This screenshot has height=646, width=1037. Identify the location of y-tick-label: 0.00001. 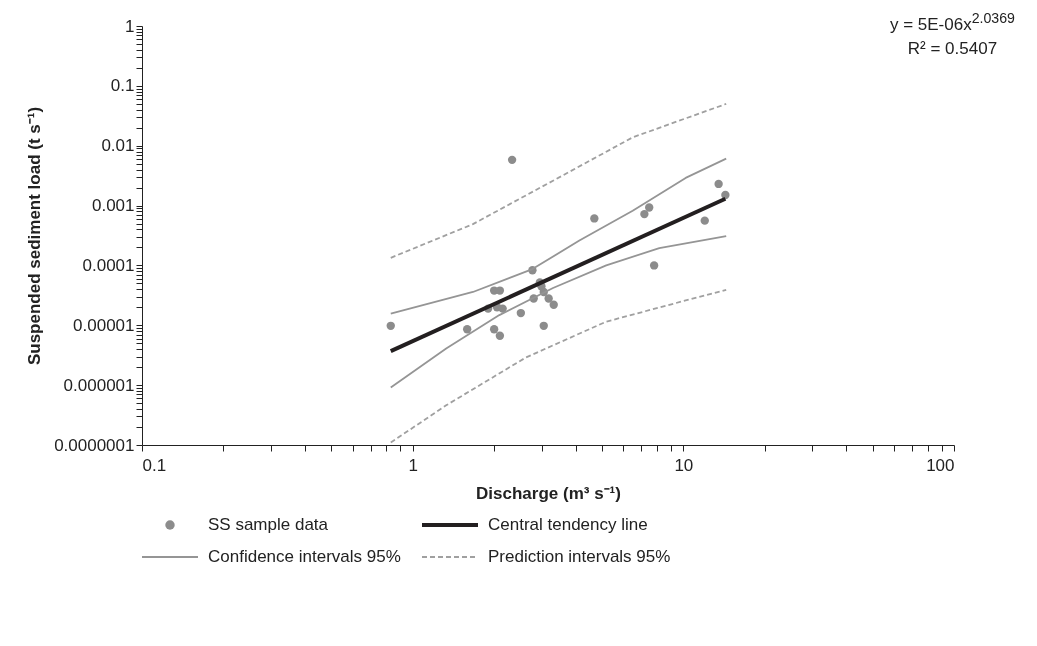
(104, 325).